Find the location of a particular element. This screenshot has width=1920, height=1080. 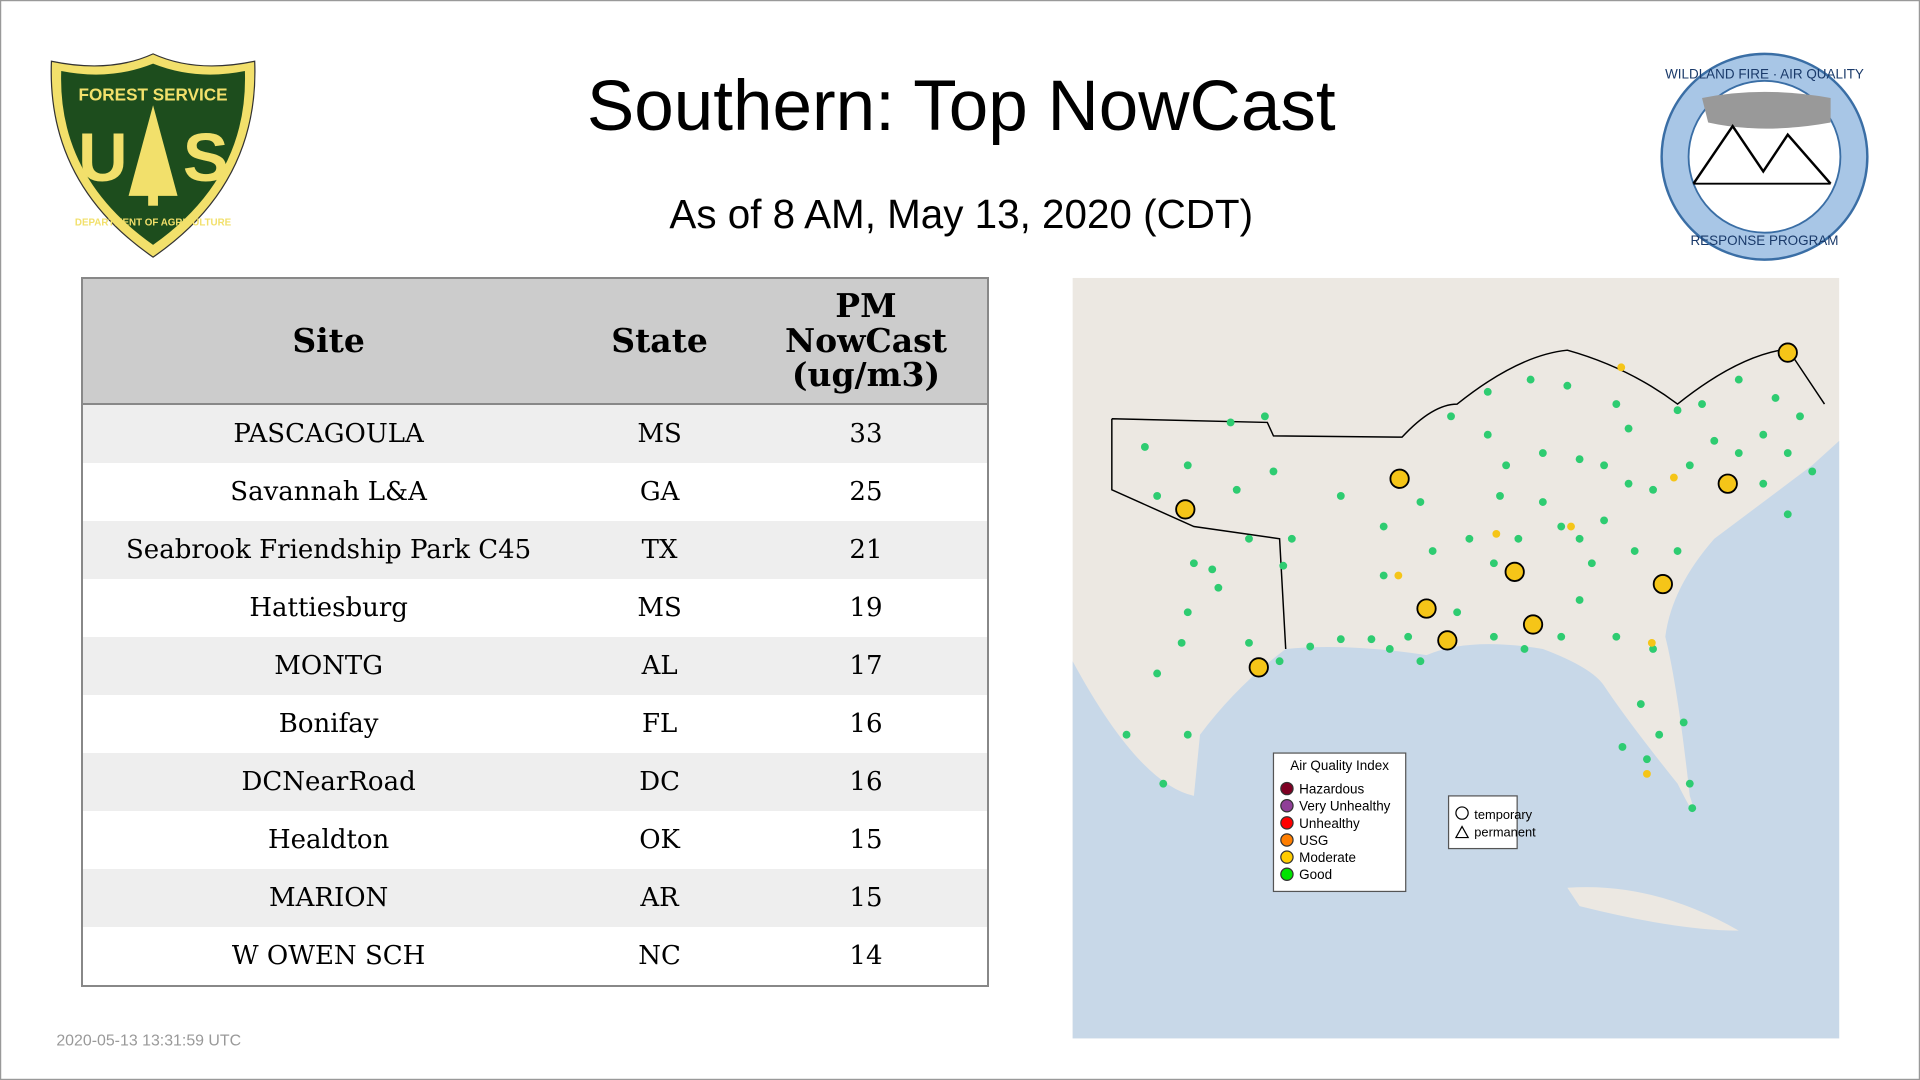

table-cell: 19 is located at coordinates (866, 608).